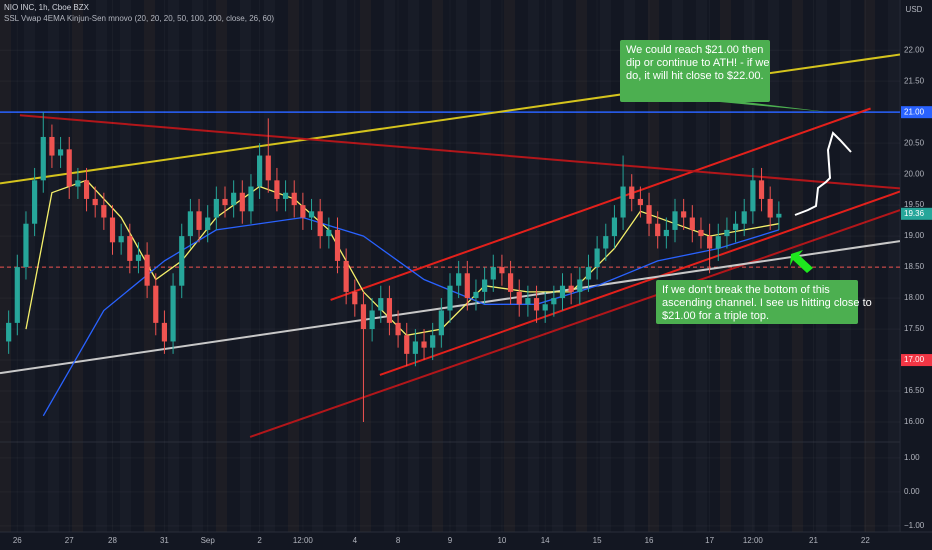 The image size is (932, 550). I want to click on price-label: 21.00, so click(914, 111).